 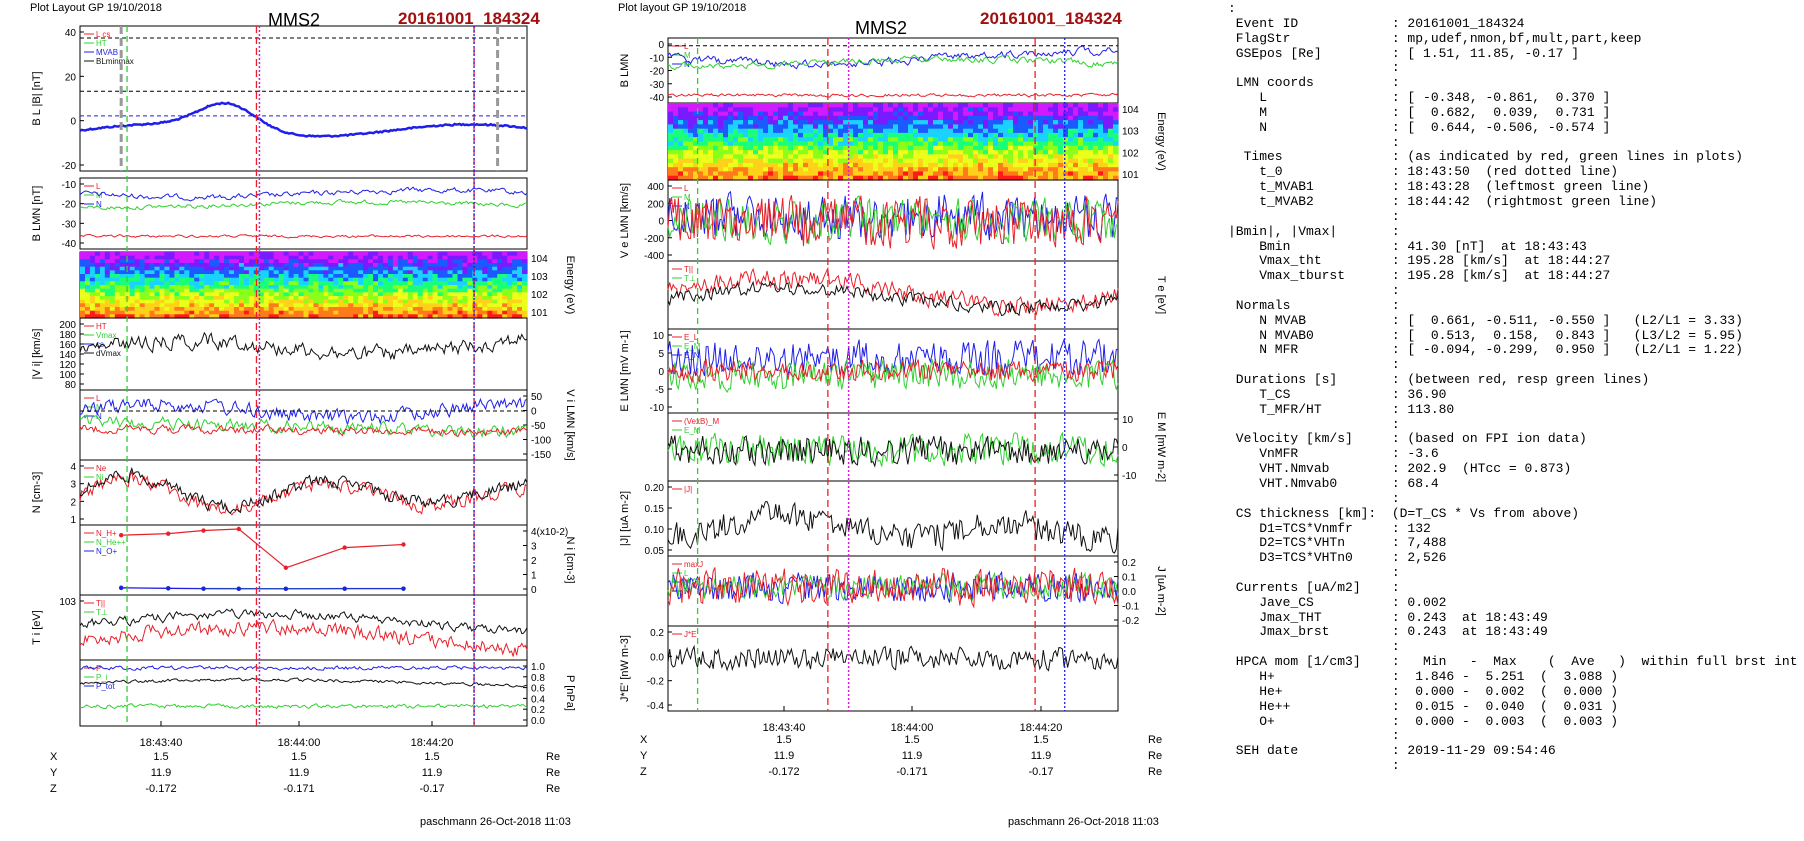 I want to click on summary-line: He++ : 0.015 - 0.040 ( 0.031 ), so click(x=1439, y=706).